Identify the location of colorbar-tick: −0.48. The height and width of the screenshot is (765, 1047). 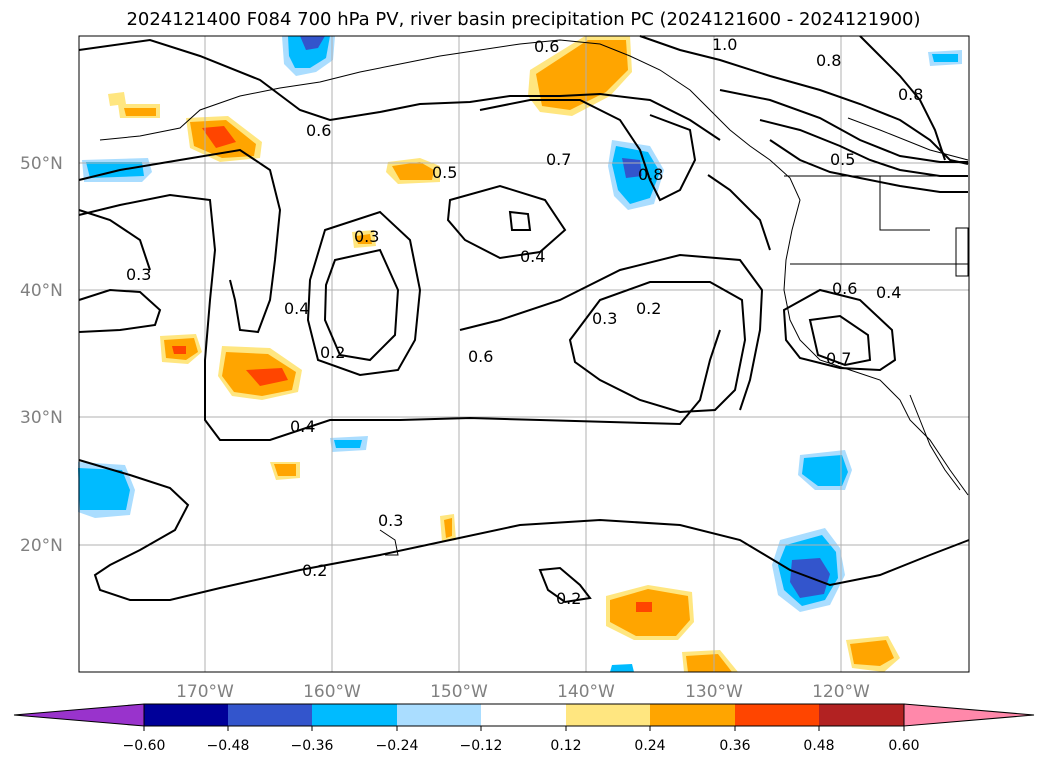
(228, 746).